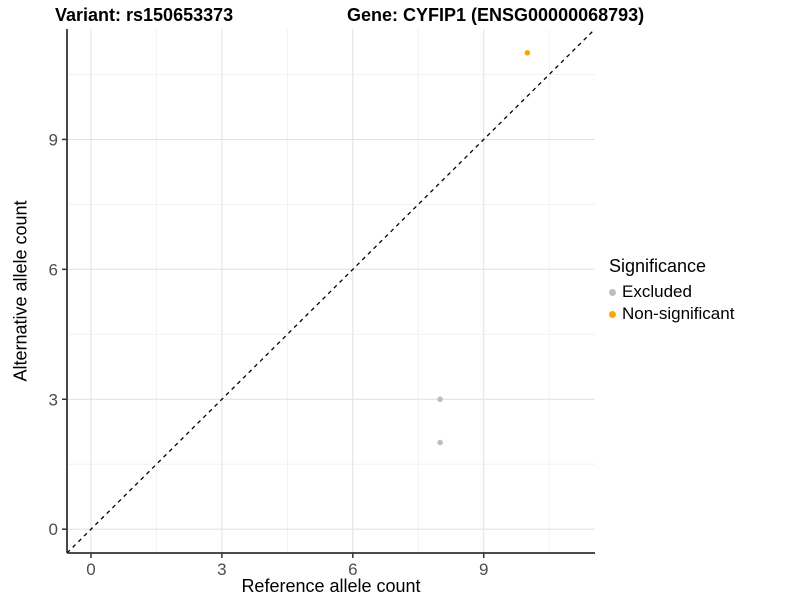 This screenshot has width=800, height=600. I want to click on x-tick-label: 0, so click(90, 569).